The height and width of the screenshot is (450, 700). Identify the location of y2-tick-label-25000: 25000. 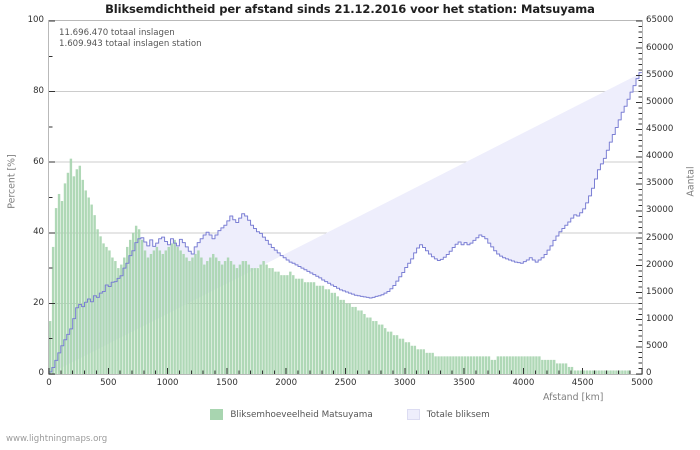
(660, 237).